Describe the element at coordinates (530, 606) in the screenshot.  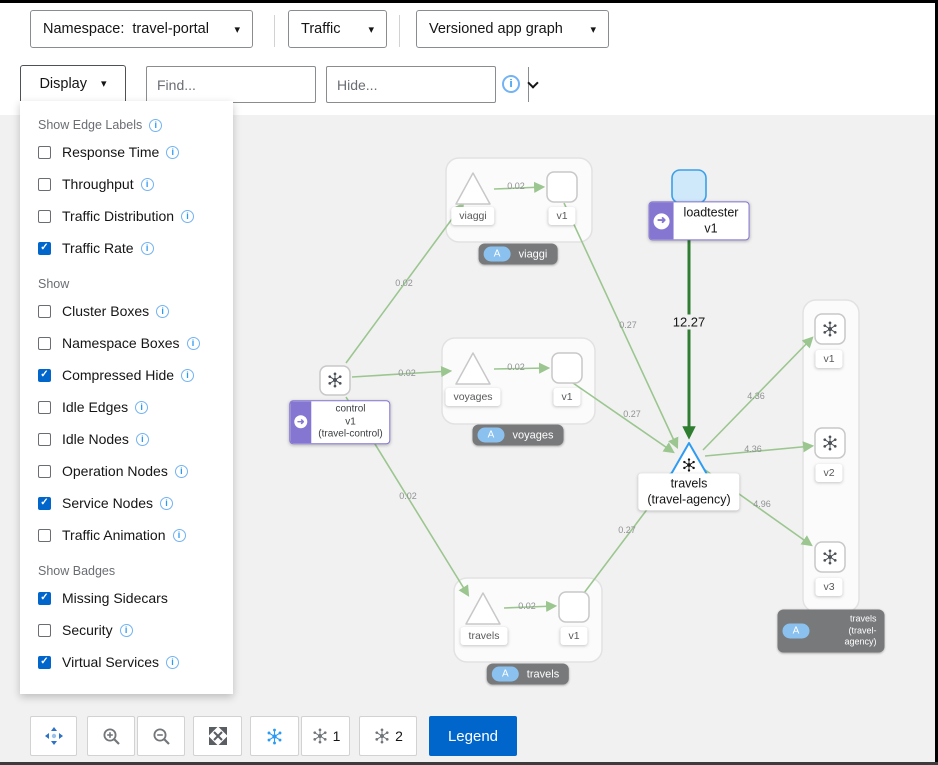
I see `edge-travels-v1` at that location.